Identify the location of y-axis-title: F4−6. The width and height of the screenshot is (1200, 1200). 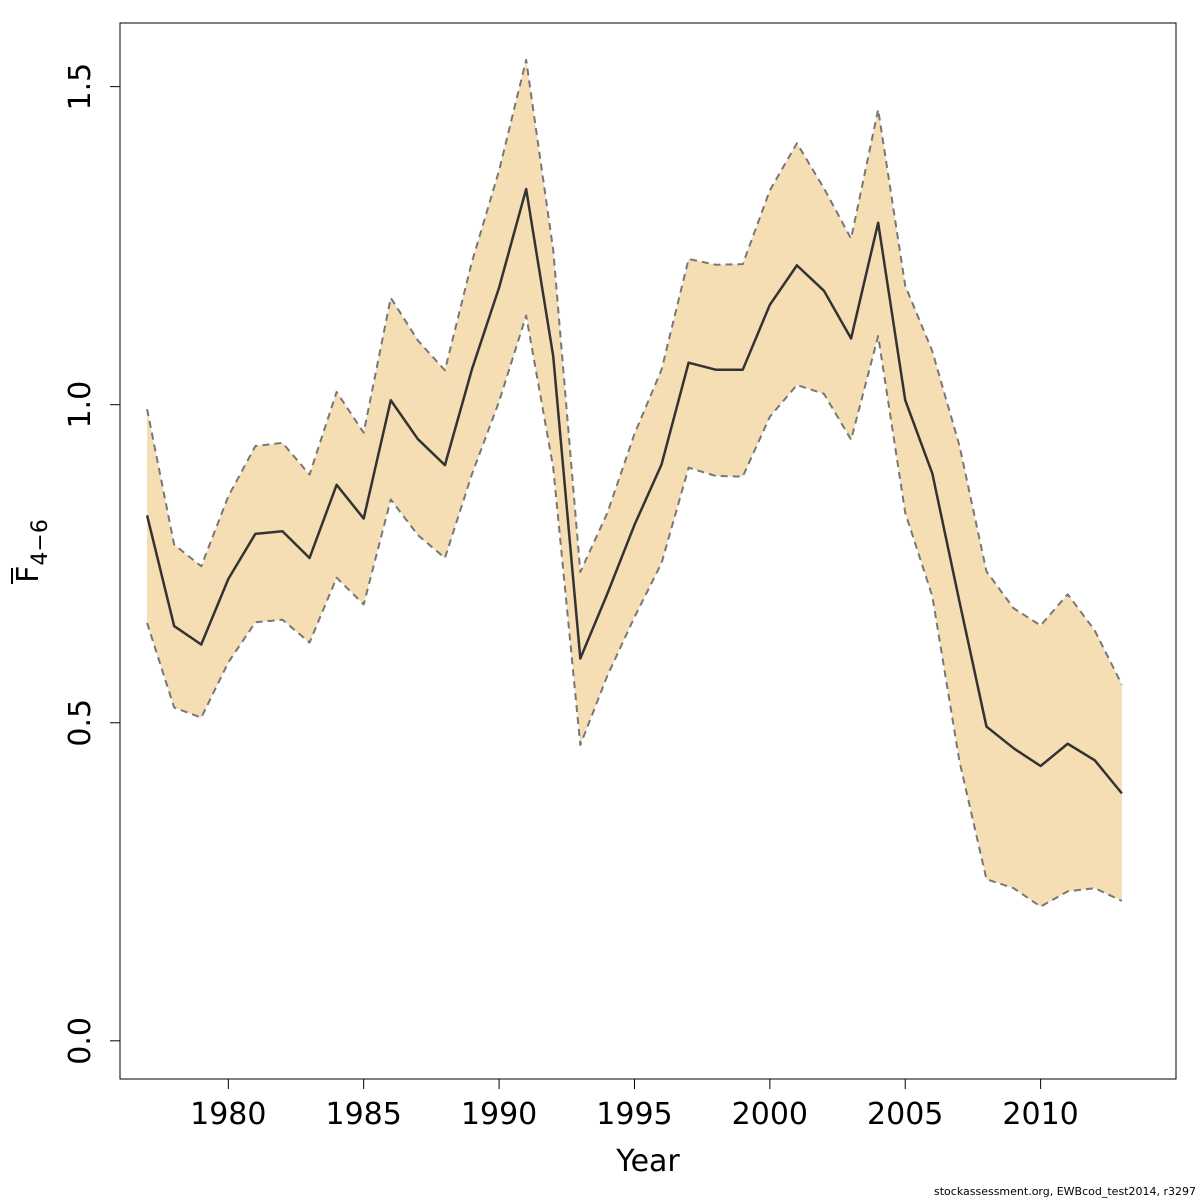
(32, 551).